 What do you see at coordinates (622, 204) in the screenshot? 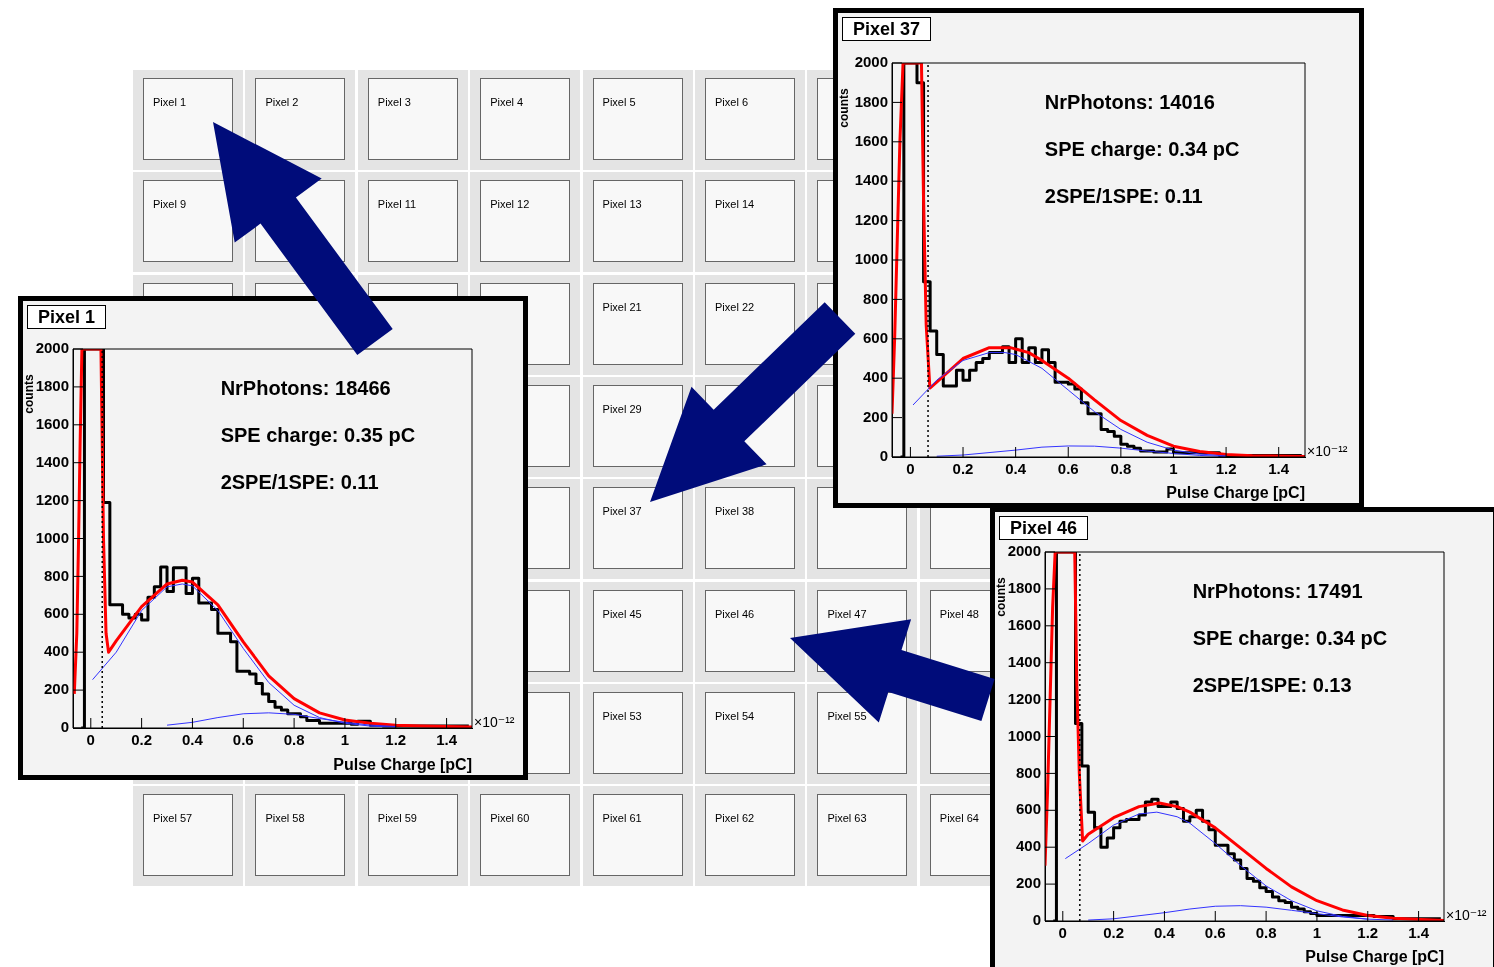
I see `category-label: Pixel 13` at bounding box center [622, 204].